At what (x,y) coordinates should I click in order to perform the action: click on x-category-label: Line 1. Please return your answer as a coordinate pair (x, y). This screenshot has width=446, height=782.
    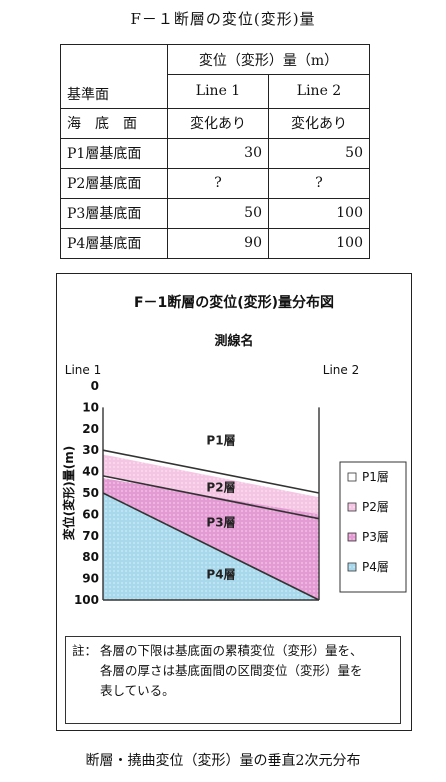
    Looking at the image, I should click on (83, 370).